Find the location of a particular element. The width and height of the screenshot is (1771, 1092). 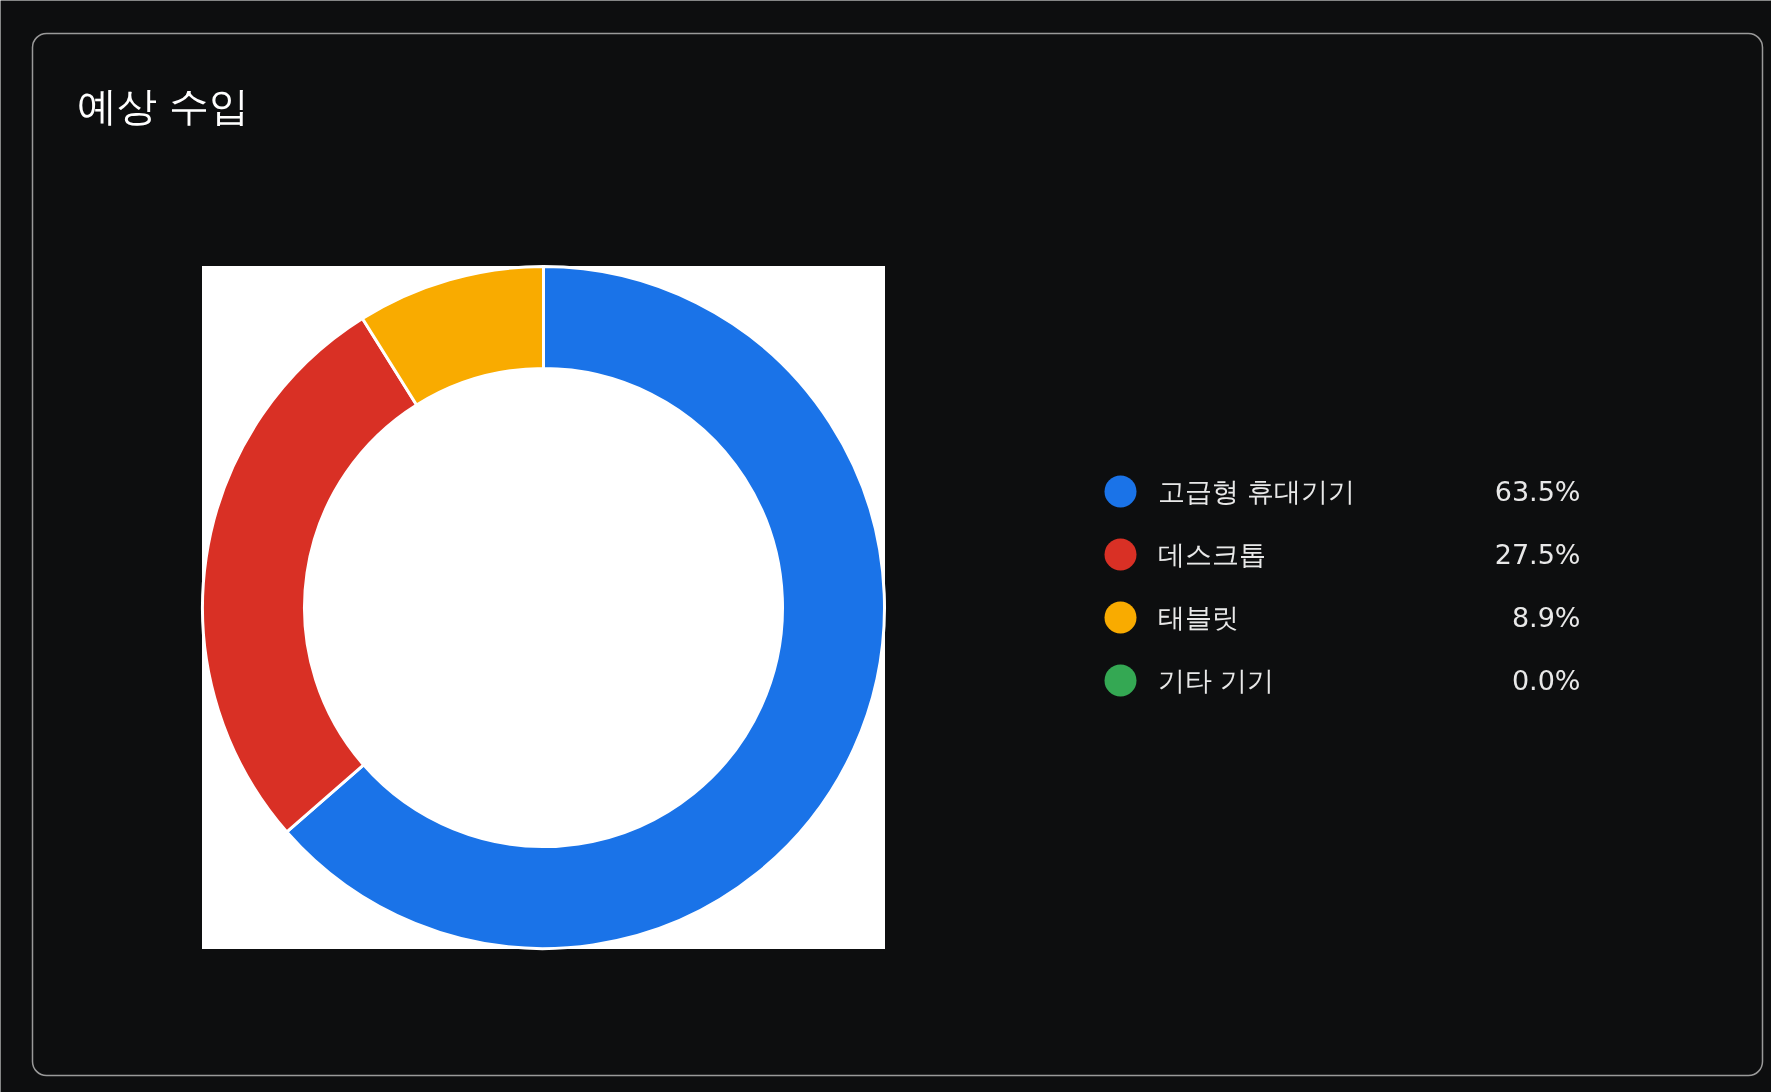

legend-label: 데스크톱 is located at coordinates (1211, 554).